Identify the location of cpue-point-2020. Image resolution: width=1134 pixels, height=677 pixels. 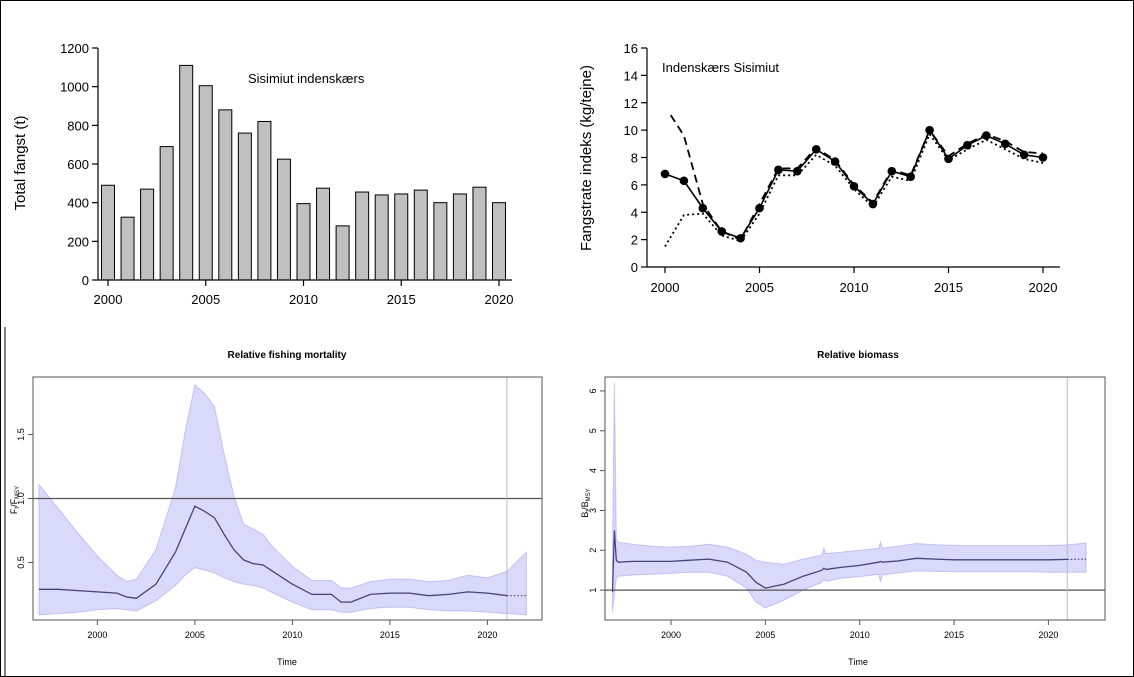
(1043, 157).